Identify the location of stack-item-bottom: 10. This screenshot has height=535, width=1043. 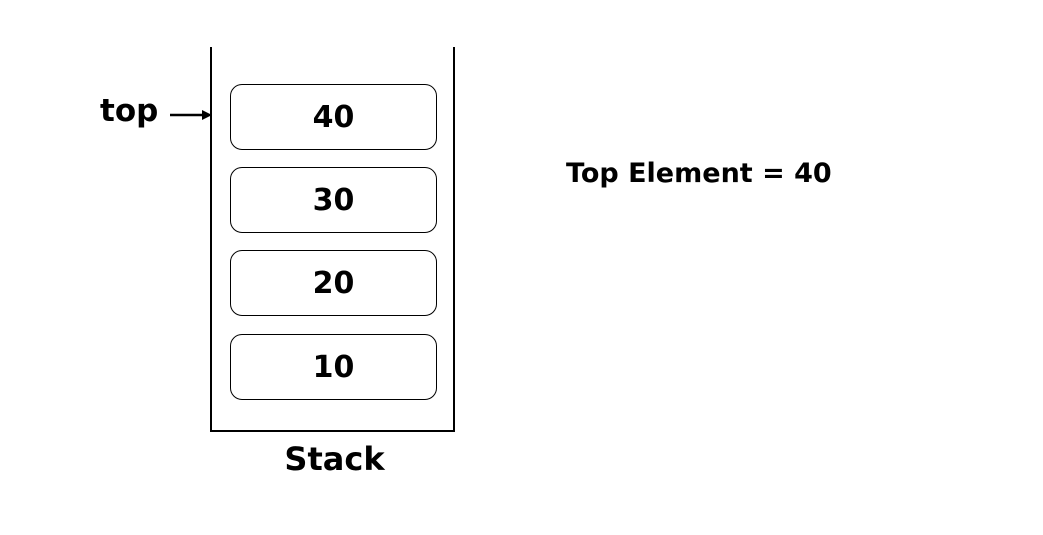
(333, 367).